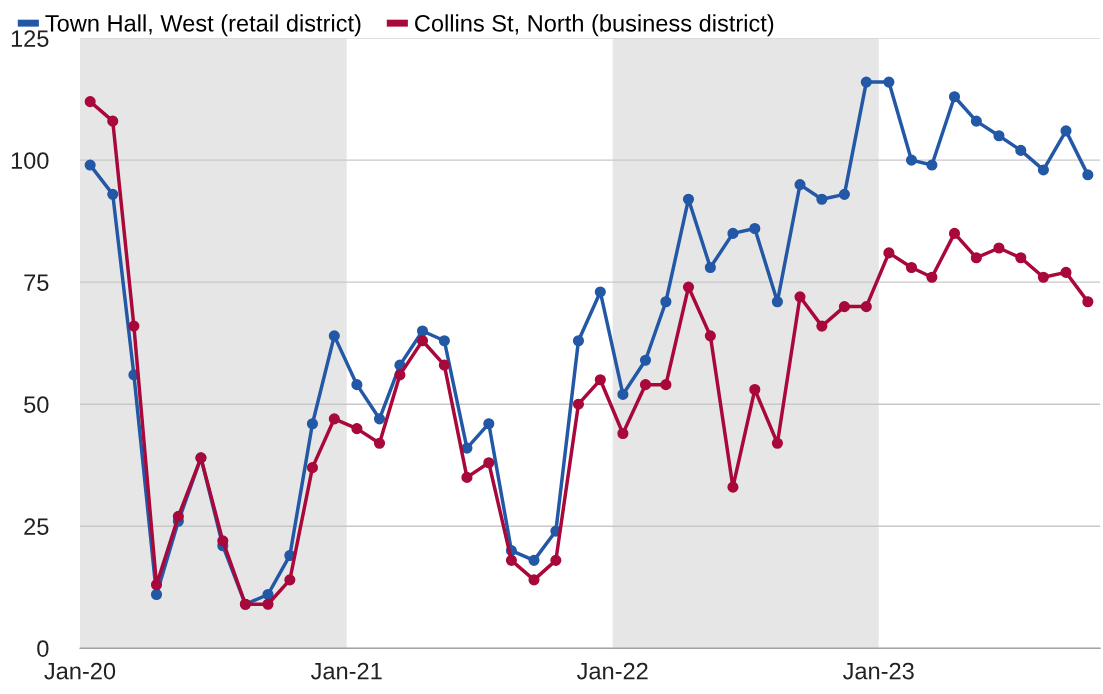 This screenshot has width=1103, height=694. What do you see at coordinates (36, 526) in the screenshot?
I see `y-tick-label: 25` at bounding box center [36, 526].